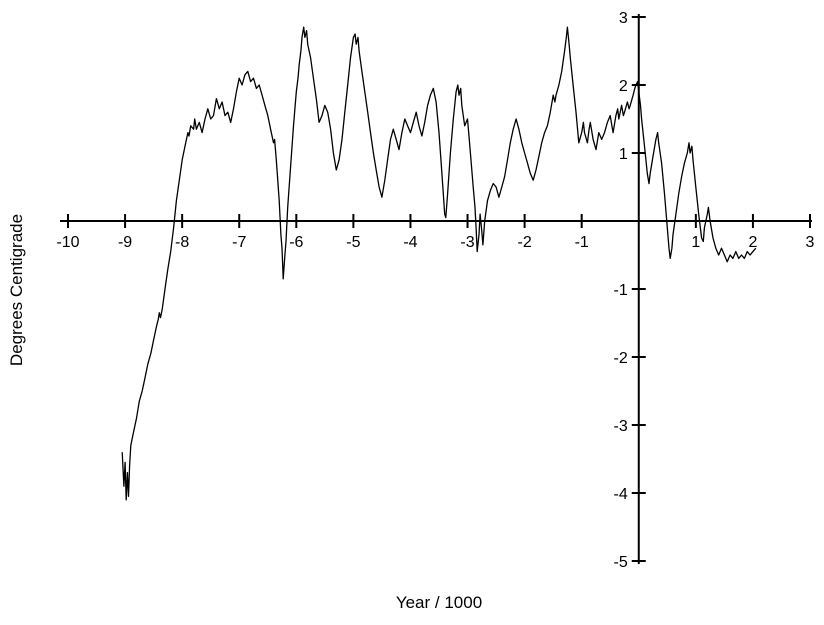 Image resolution: width=824 pixels, height=625 pixels. What do you see at coordinates (623, 154) in the screenshot?
I see `y-tick-label: 1` at bounding box center [623, 154].